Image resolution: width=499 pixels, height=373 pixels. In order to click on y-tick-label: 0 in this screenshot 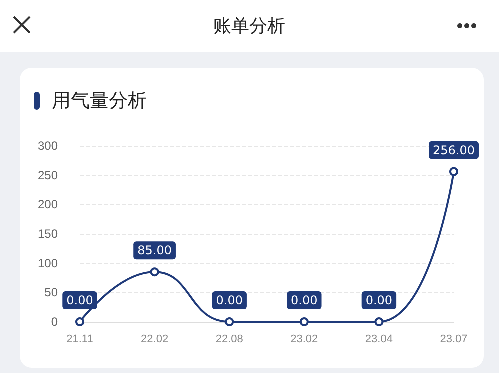, I will do `click(54, 322)`.